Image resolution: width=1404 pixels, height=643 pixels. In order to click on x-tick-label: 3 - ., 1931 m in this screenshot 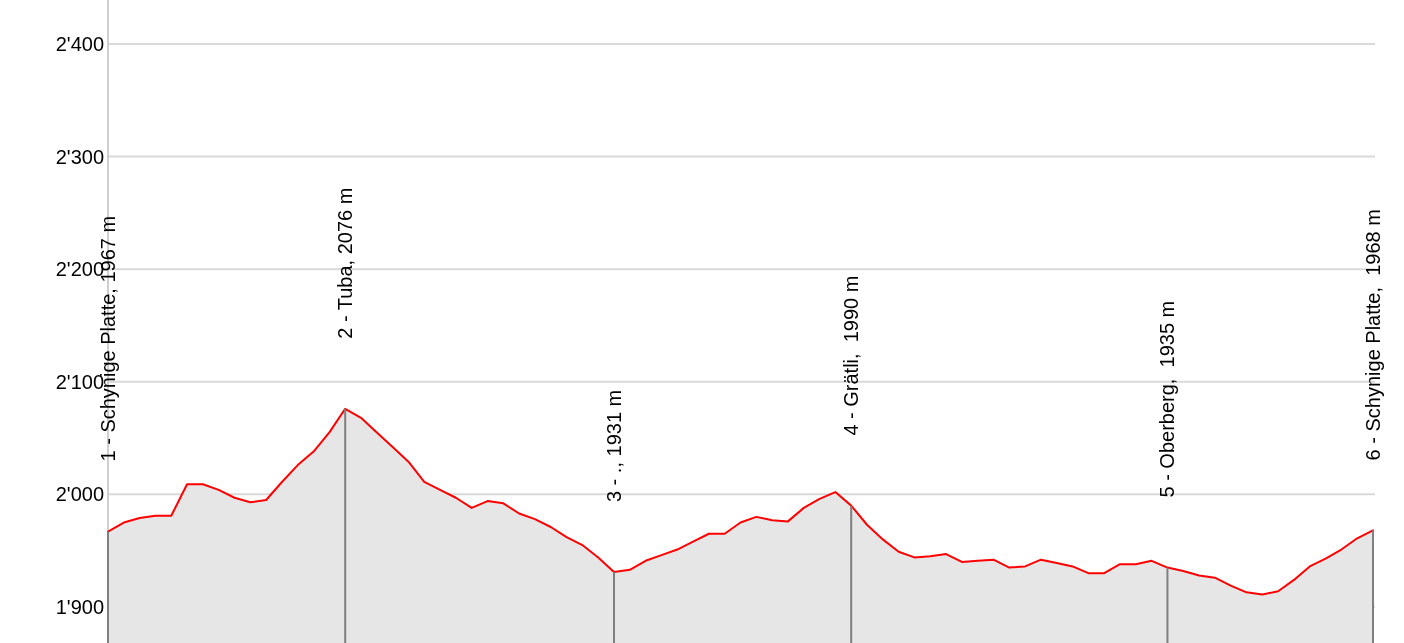, I will do `click(614, 446)`.